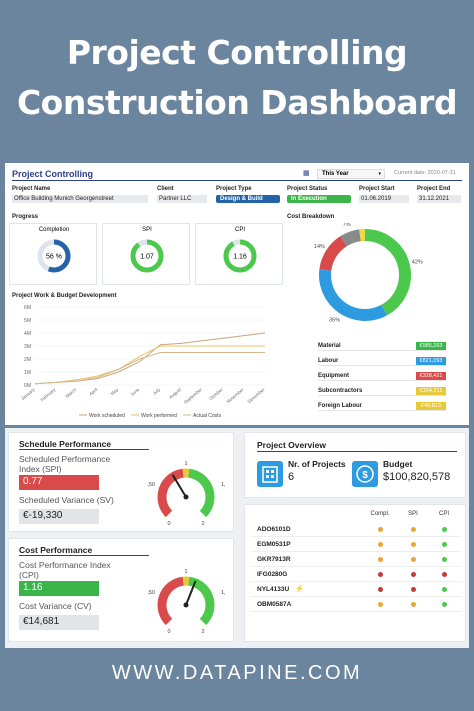 The width and height of the screenshot is (474, 711). Describe the element at coordinates (382, 346) in the screenshot. I see `cost-row: Material €985,263` at that location.